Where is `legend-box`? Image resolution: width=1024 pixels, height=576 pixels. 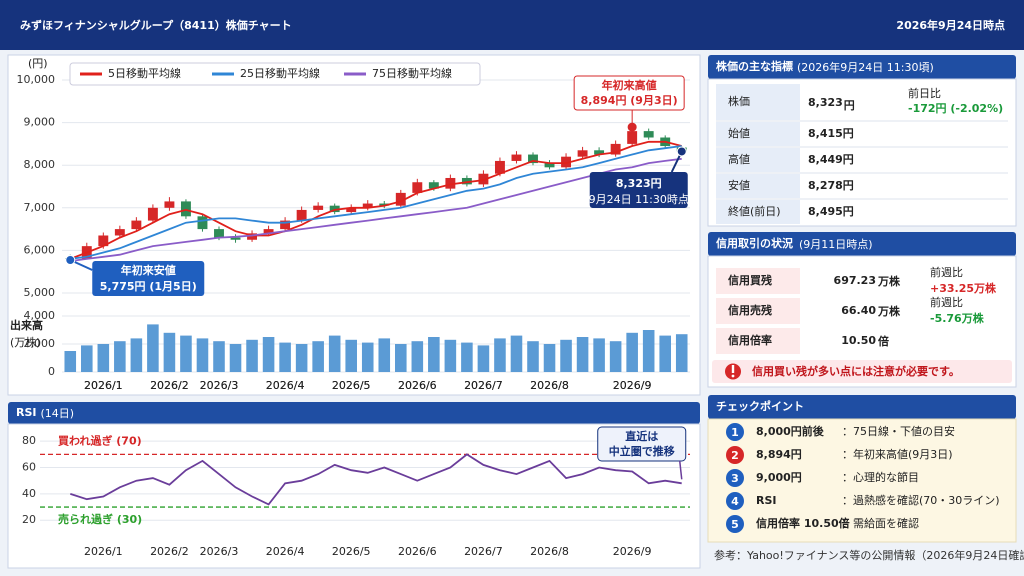 legend-box is located at coordinates (275, 74).